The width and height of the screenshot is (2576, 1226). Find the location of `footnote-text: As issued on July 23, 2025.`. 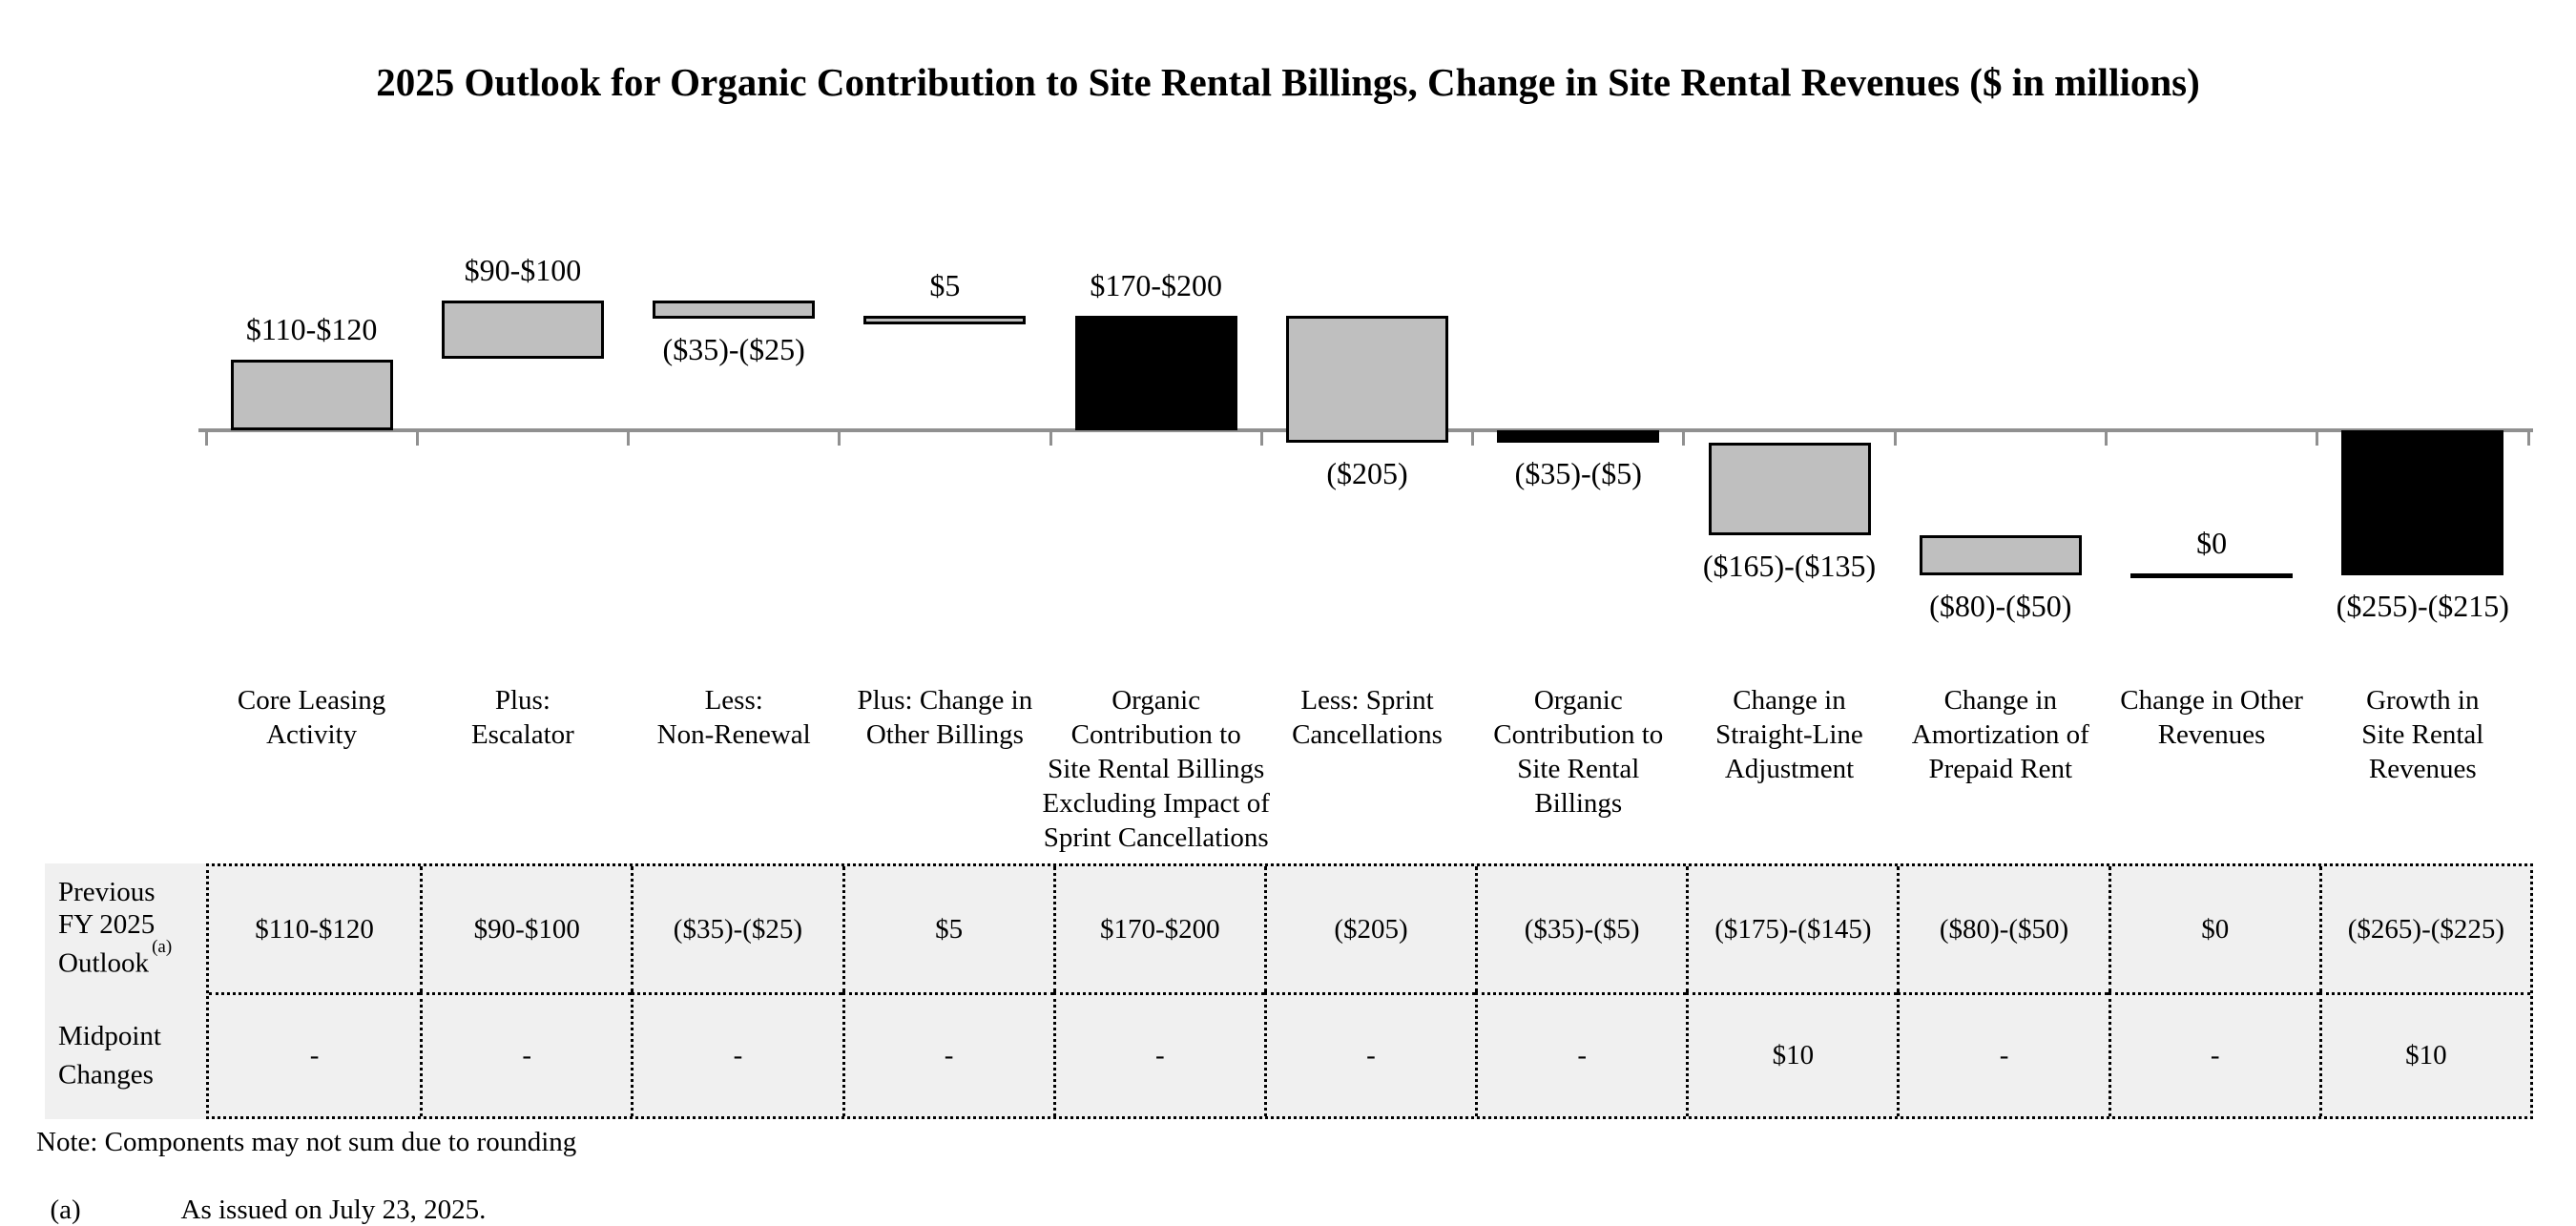

footnote-text: As issued on July 23, 2025. is located at coordinates (333, 1210).